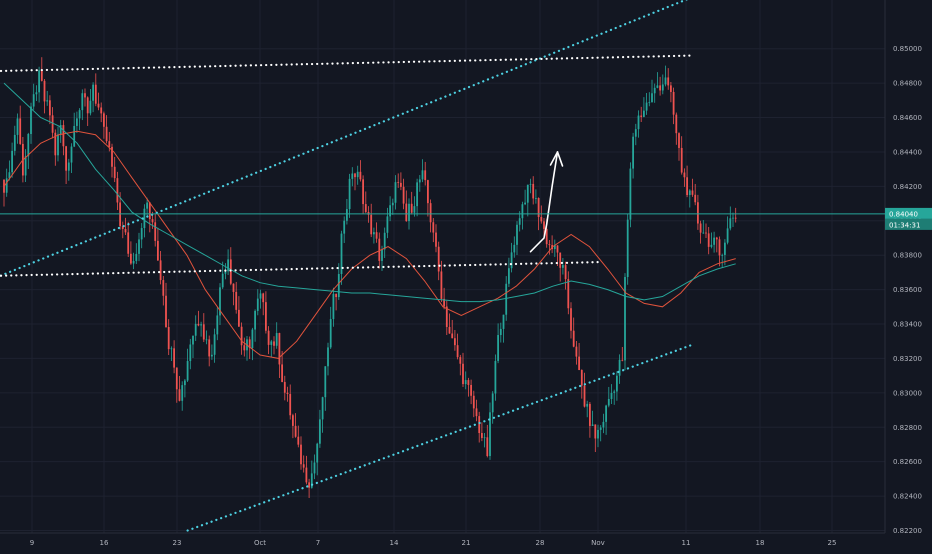 The image size is (932, 554). What do you see at coordinates (907, 152) in the screenshot?
I see `y-tick-label-3: 0.84400` at bounding box center [907, 152].